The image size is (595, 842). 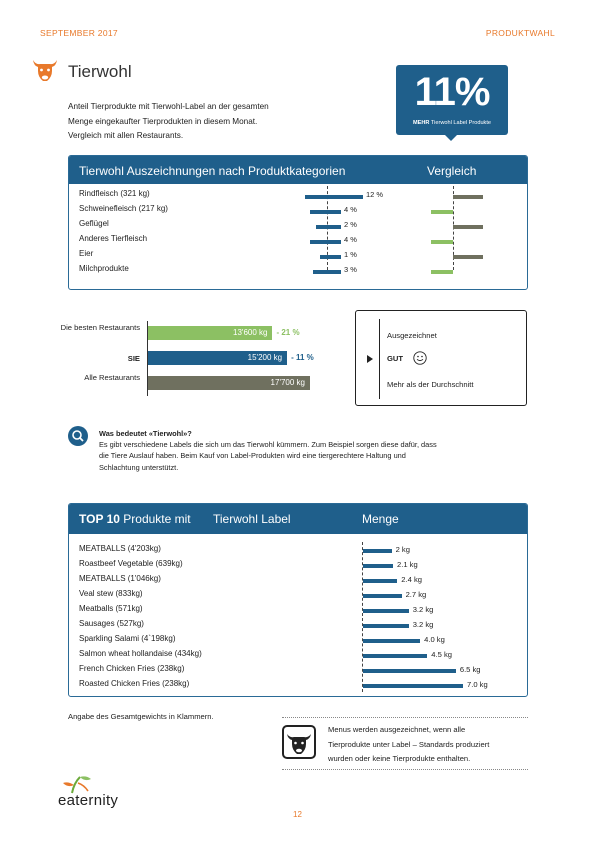 I want to click on top10-title-bold: TOP 10, so click(x=99, y=519).